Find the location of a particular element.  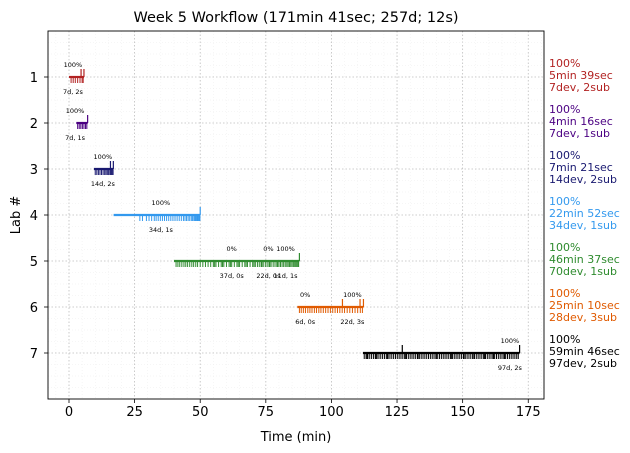

checkpoint-counts: 34d, 1s is located at coordinates (161, 230).